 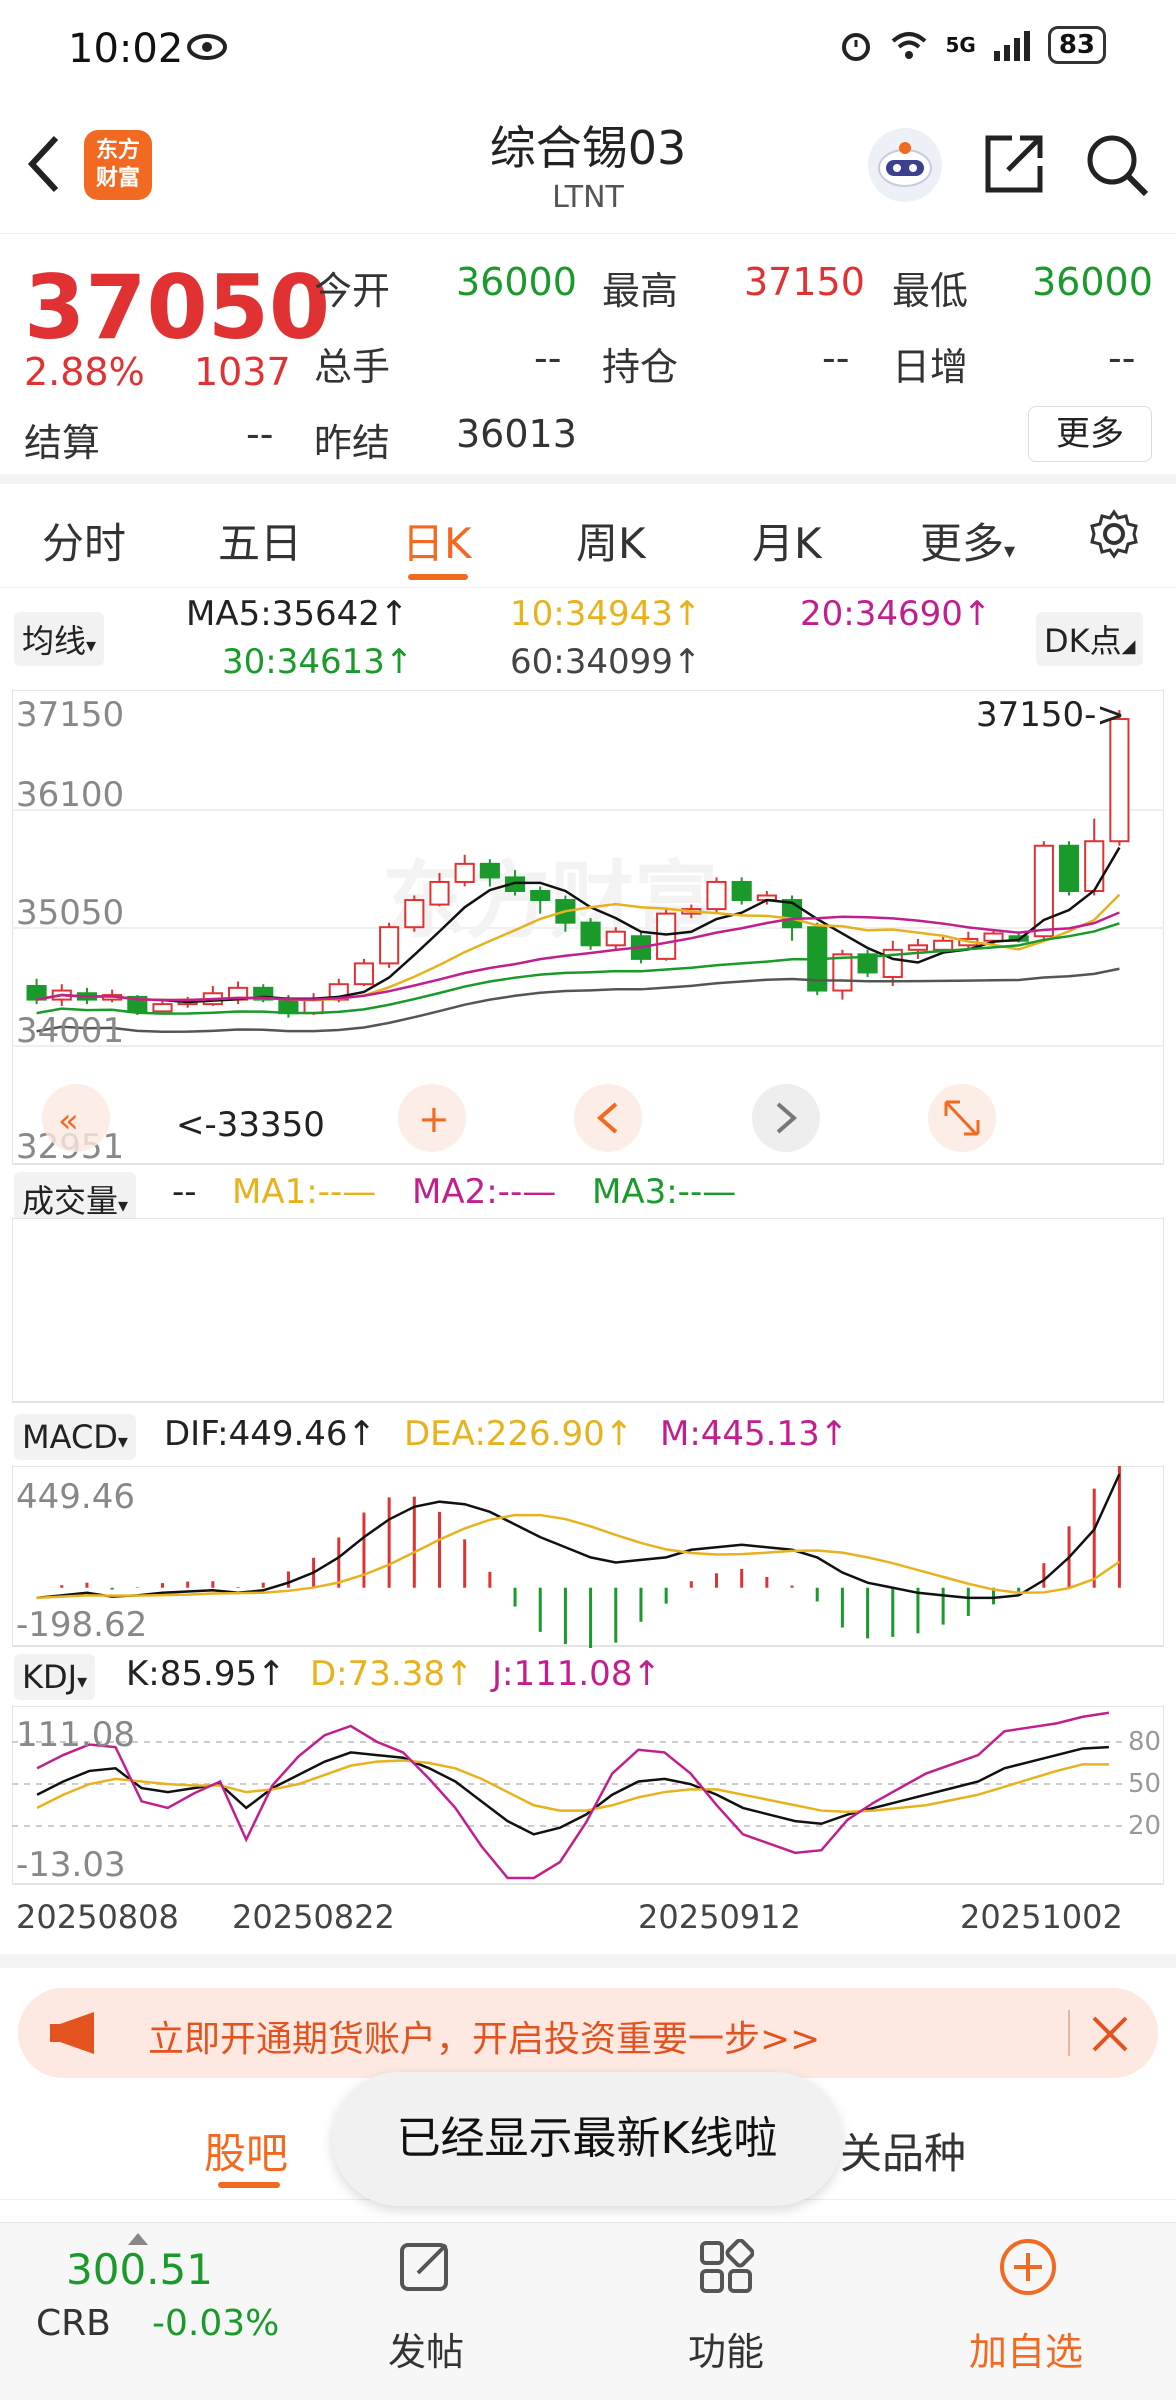 What do you see at coordinates (246, 2153) in the screenshot?
I see `tab-guba: 股吧` at bounding box center [246, 2153].